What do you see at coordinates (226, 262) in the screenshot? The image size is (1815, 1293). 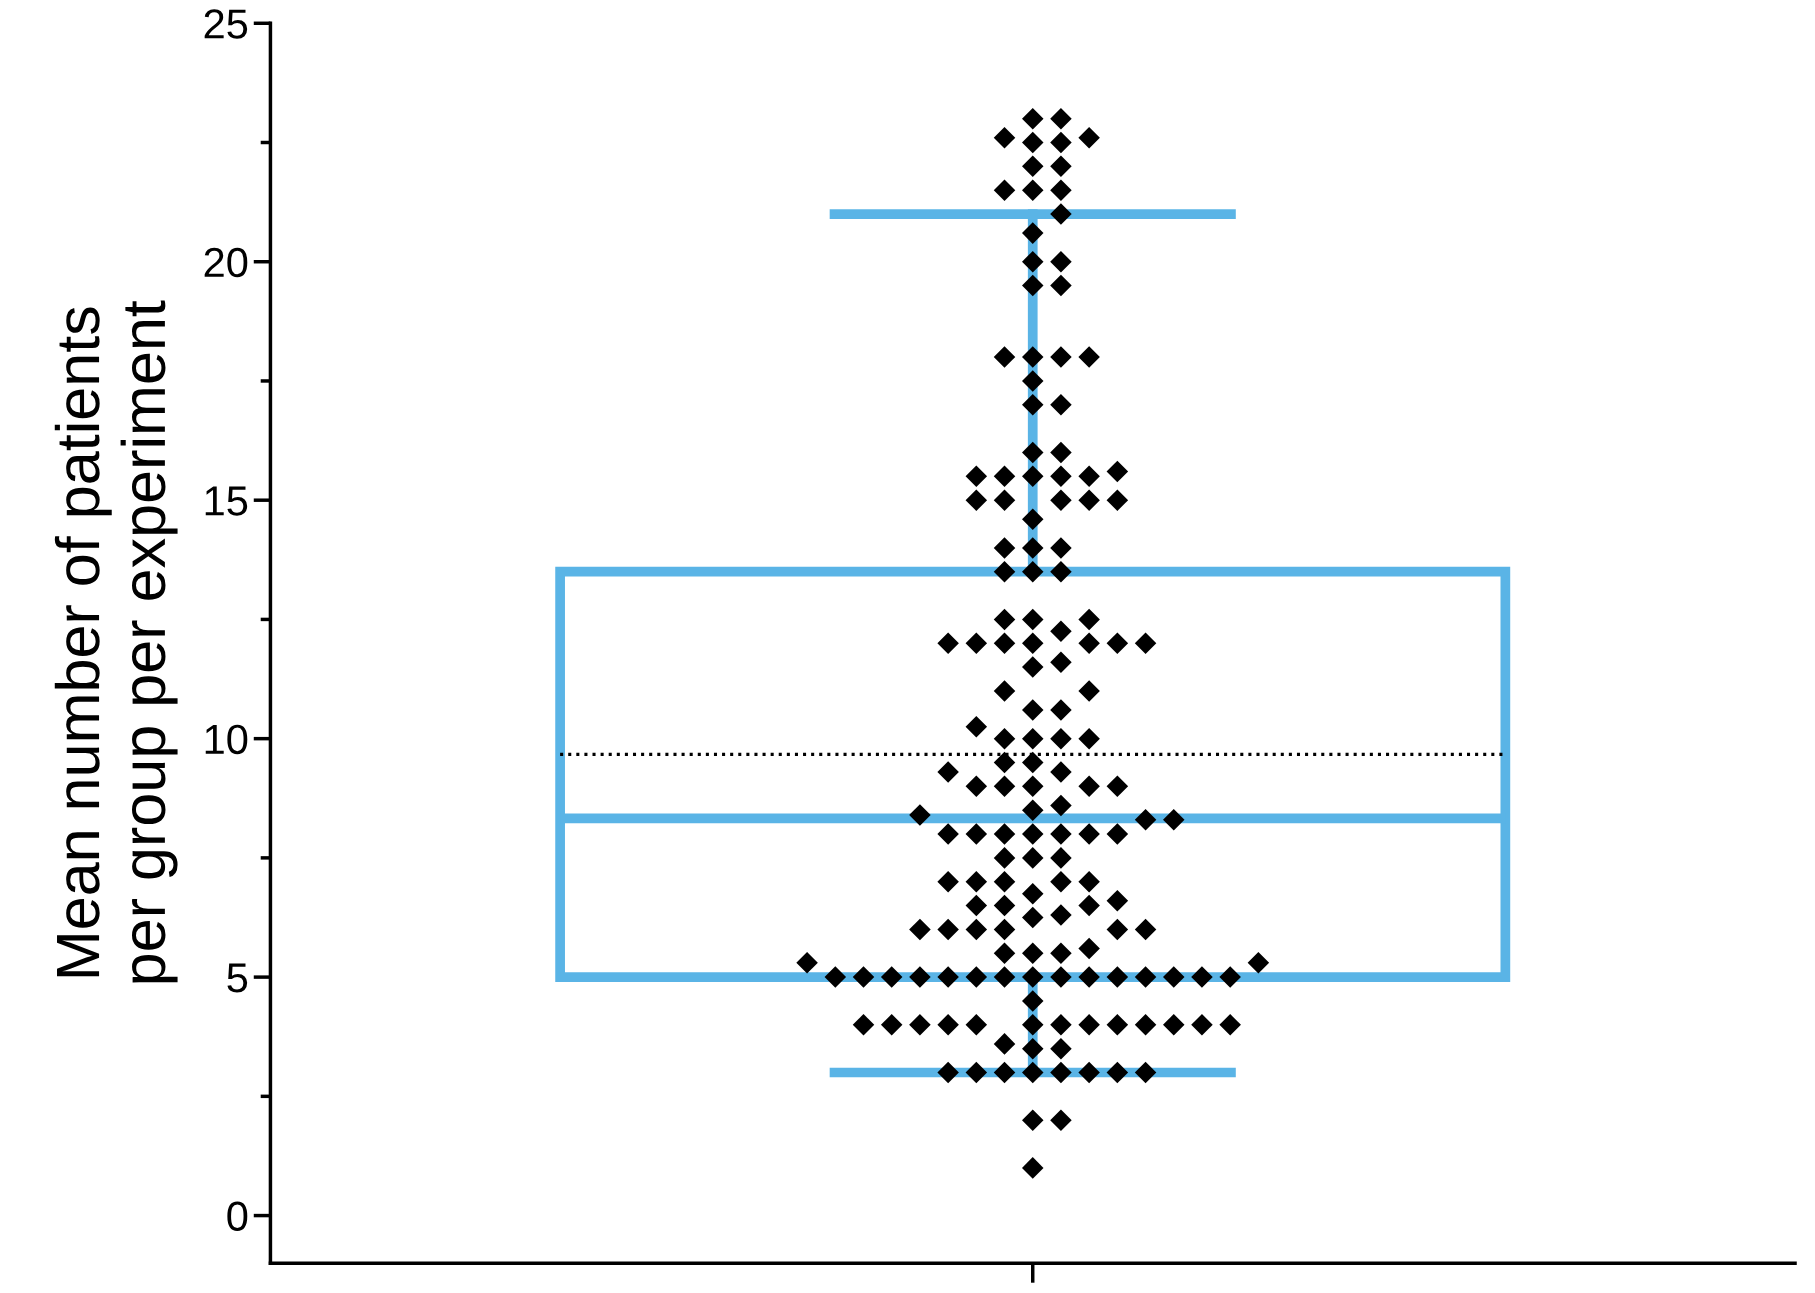 I see `y-tick-label: 20` at bounding box center [226, 262].